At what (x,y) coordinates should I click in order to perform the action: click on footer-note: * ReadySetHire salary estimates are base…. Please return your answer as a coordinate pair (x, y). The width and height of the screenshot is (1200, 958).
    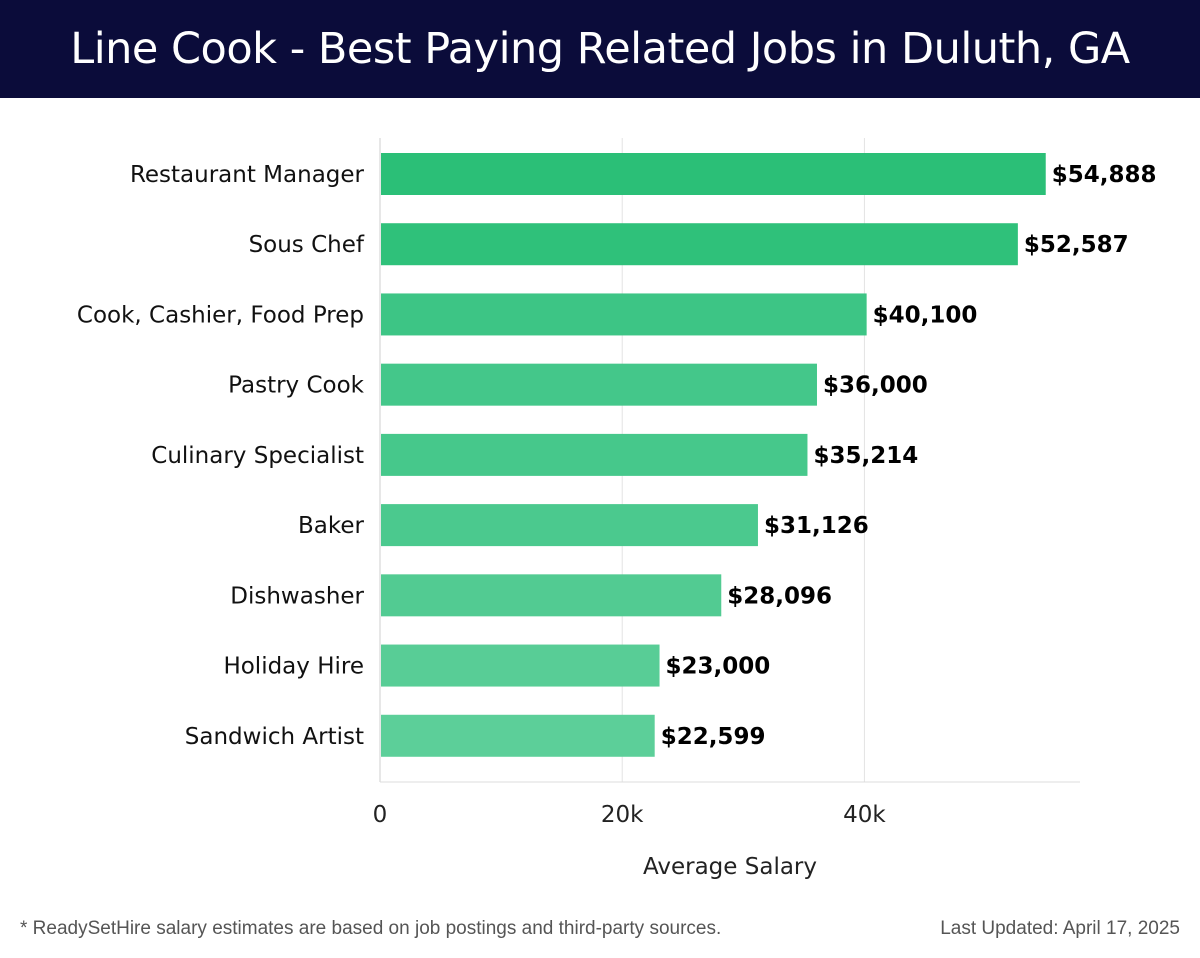
    Looking at the image, I should click on (371, 928).